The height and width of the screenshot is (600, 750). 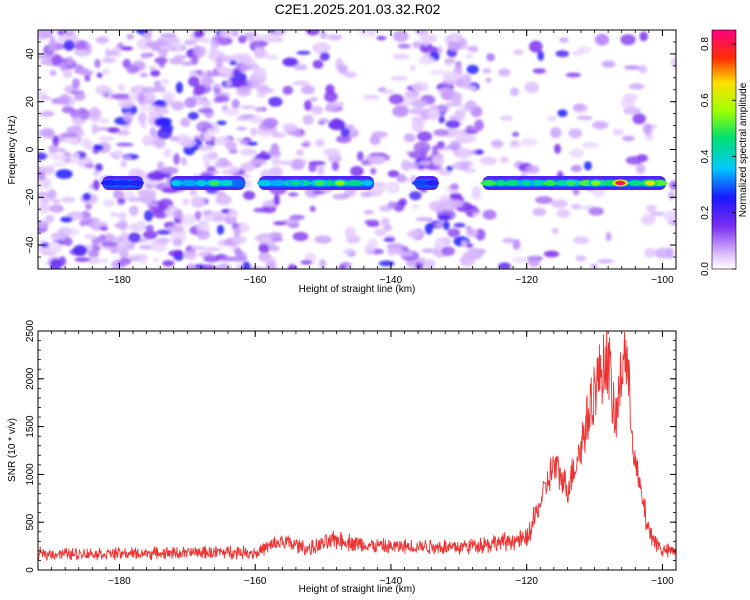 What do you see at coordinates (662, 581) in the screenshot?
I see `x-tick-label: −100` at bounding box center [662, 581].